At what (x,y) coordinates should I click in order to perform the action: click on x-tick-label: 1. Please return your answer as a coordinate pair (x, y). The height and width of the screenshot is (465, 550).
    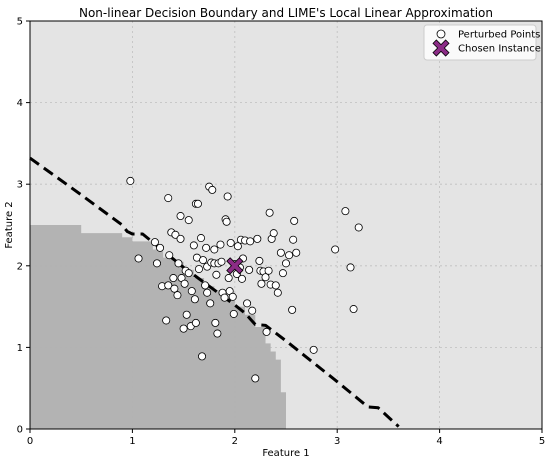
    Looking at the image, I should click on (132, 441).